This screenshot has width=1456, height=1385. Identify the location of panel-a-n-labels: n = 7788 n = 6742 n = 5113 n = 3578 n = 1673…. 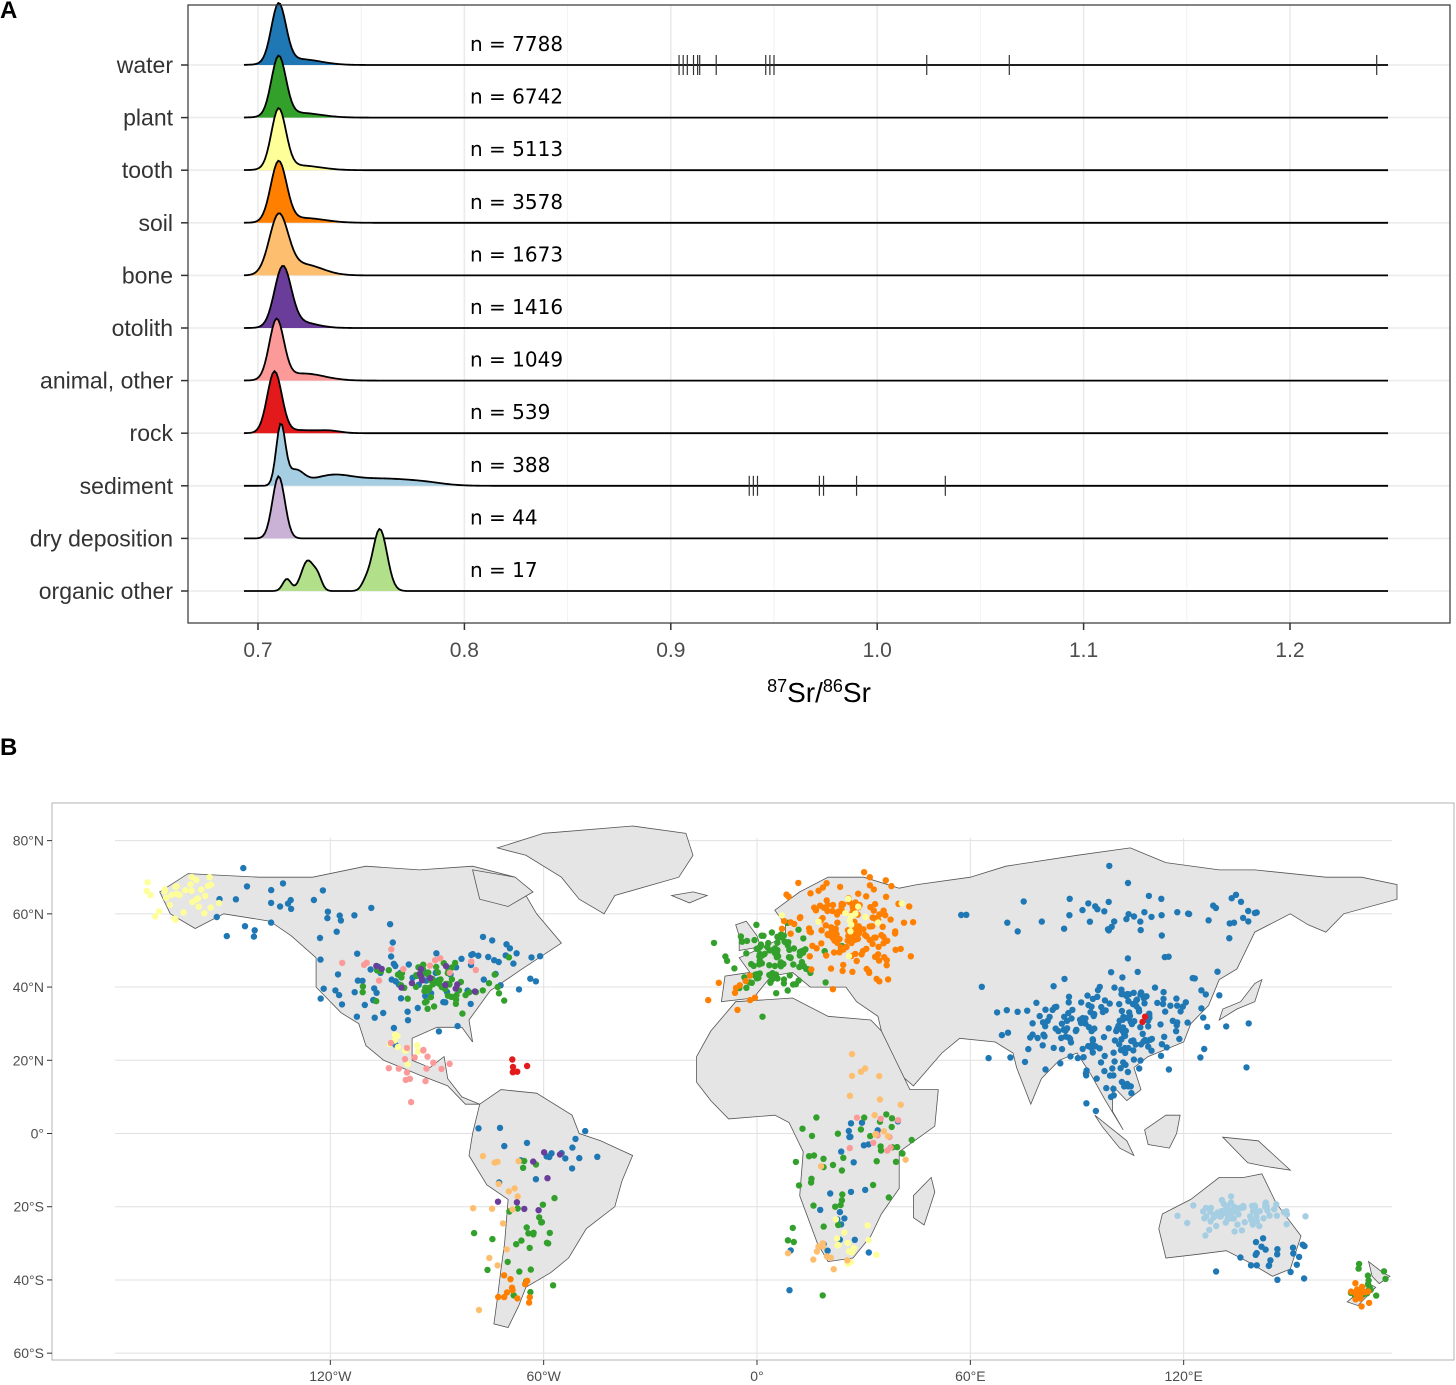
(516, 307).